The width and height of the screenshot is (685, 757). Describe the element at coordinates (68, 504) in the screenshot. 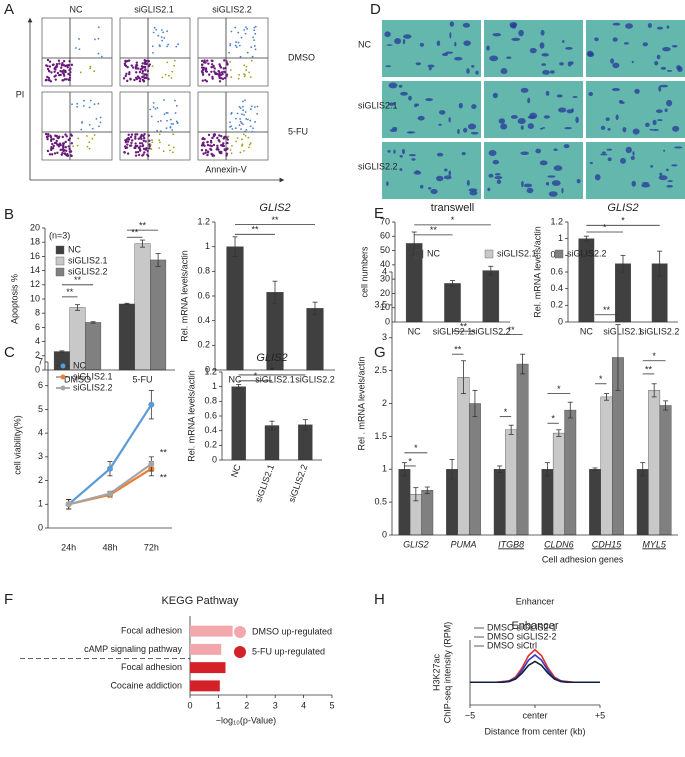

I see `marker` at that location.